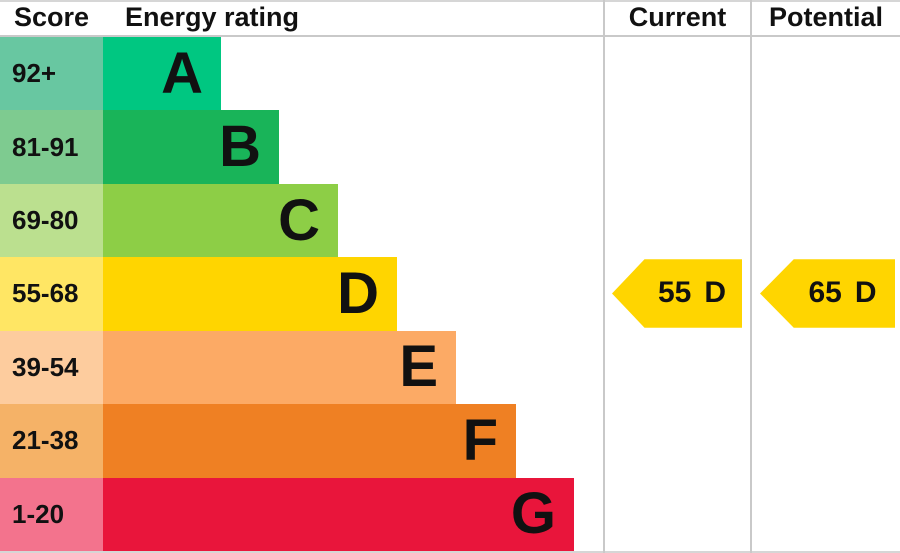  What do you see at coordinates (450, 36) in the screenshot?
I see `header-underline` at bounding box center [450, 36].